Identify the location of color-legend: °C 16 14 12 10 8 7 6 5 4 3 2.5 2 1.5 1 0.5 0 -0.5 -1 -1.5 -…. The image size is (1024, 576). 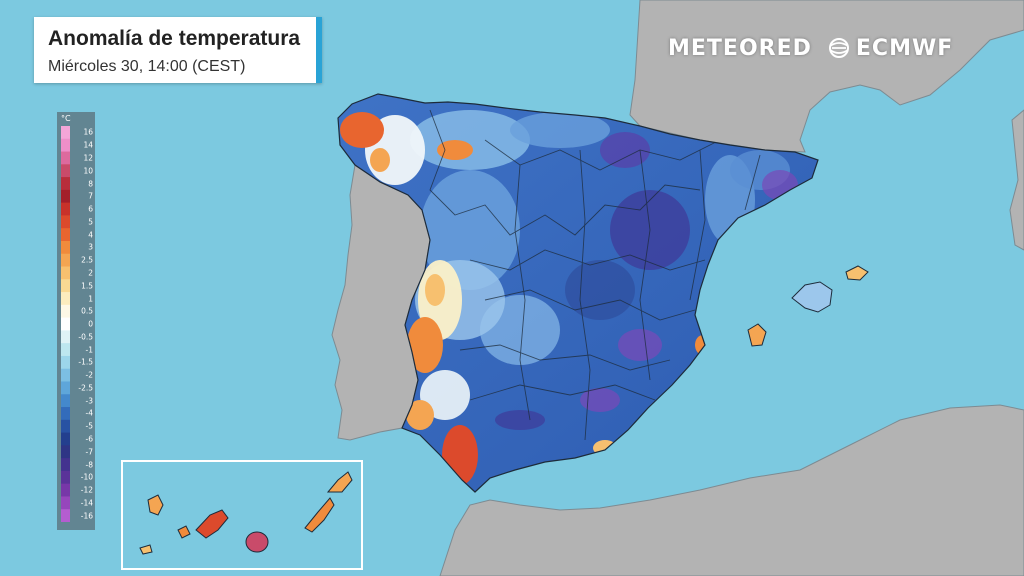
(76, 321).